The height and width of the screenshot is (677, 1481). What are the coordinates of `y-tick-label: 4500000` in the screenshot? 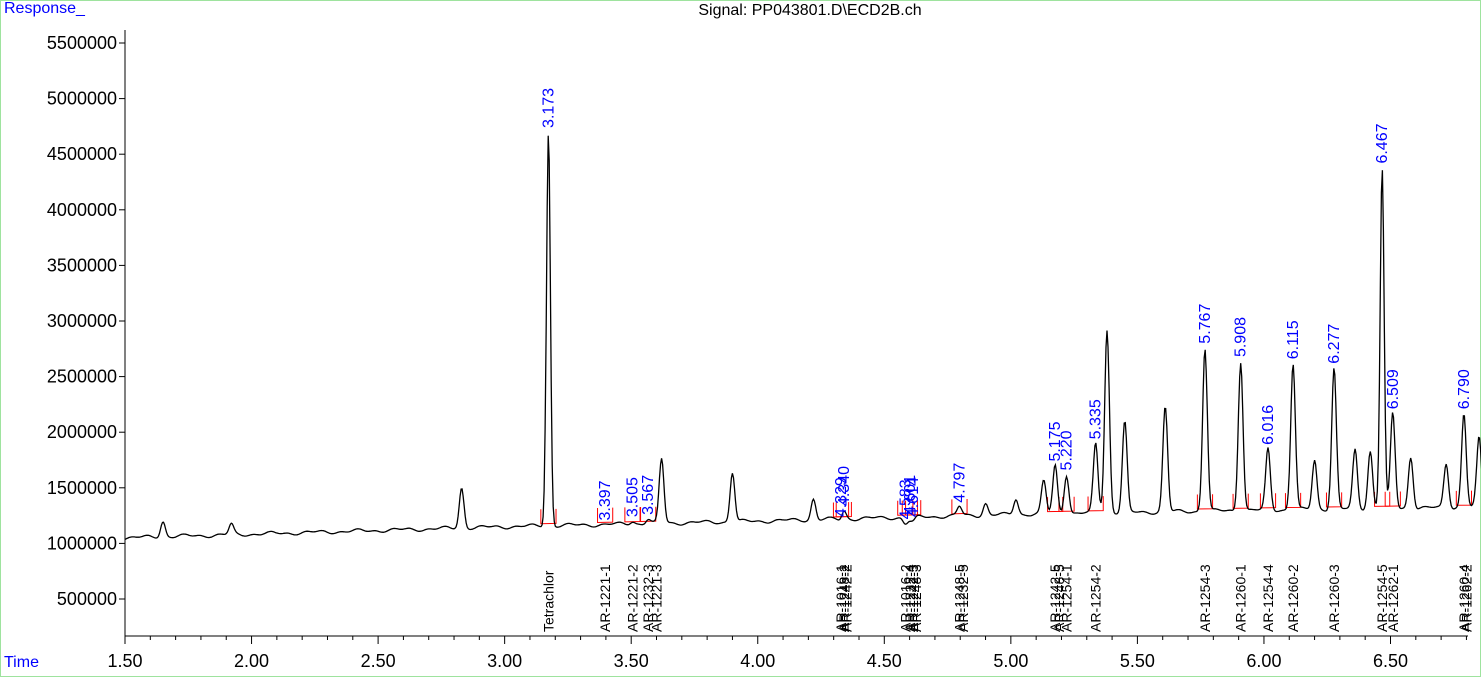 It's located at (82, 154).